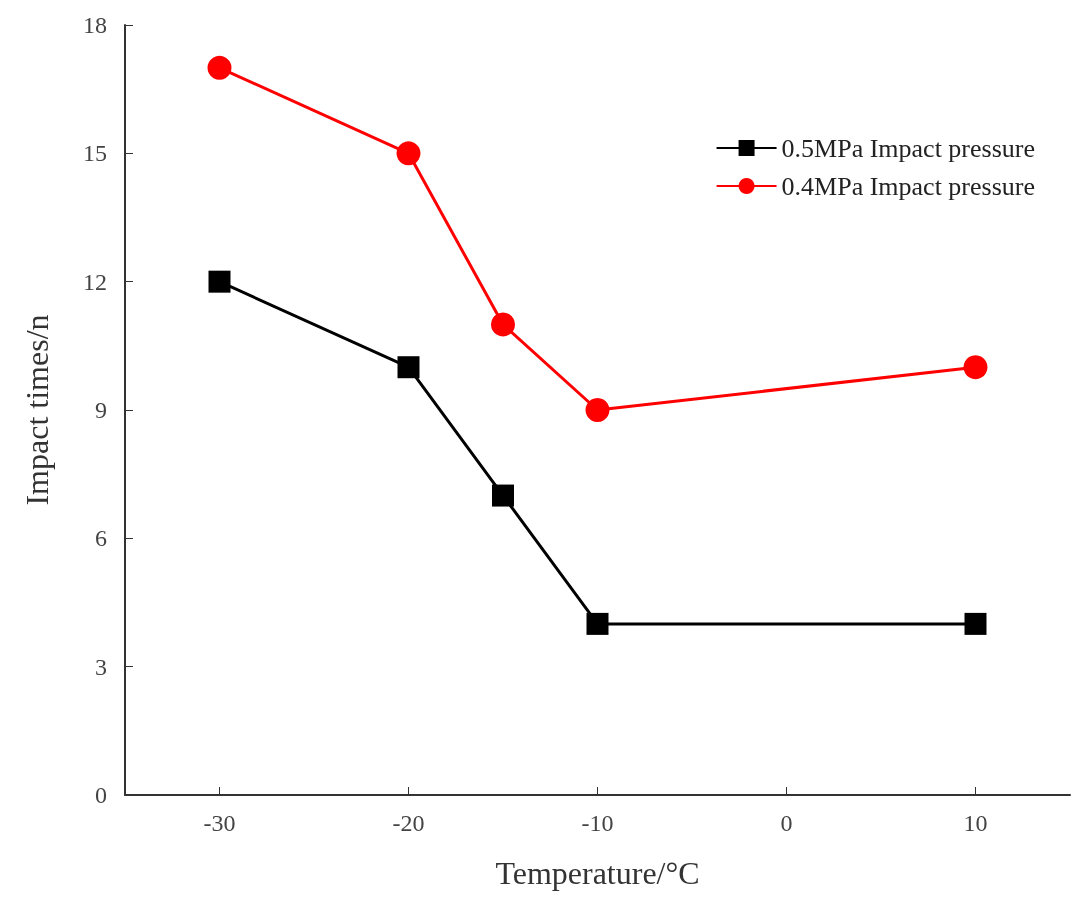 This screenshot has height=911, width=1075. Describe the element at coordinates (975, 823) in the screenshot. I see `x-tick-label: 10` at that location.